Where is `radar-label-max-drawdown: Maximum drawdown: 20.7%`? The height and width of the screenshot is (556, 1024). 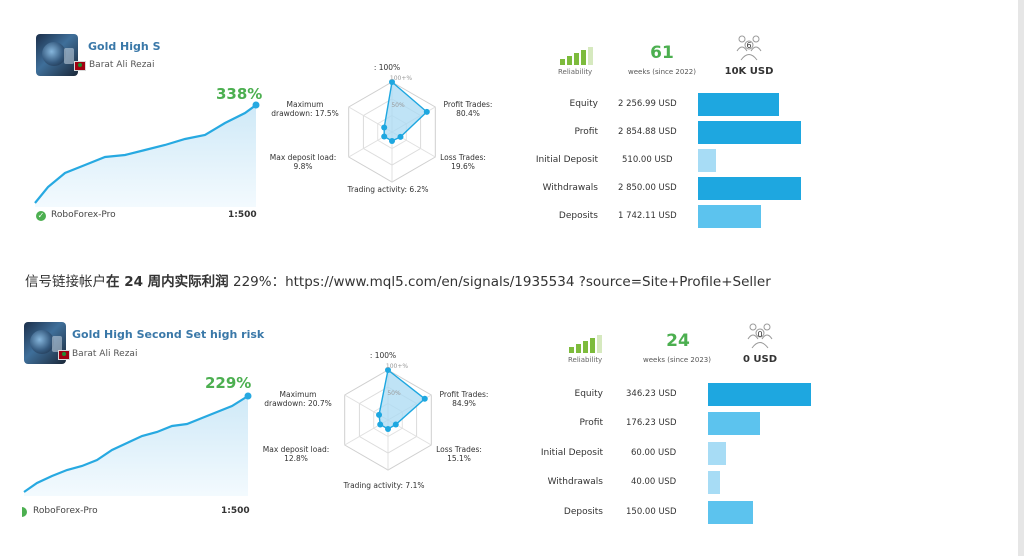 radar-label-max-drawdown: Maximum drawdown: 20.7% is located at coordinates (298, 399).